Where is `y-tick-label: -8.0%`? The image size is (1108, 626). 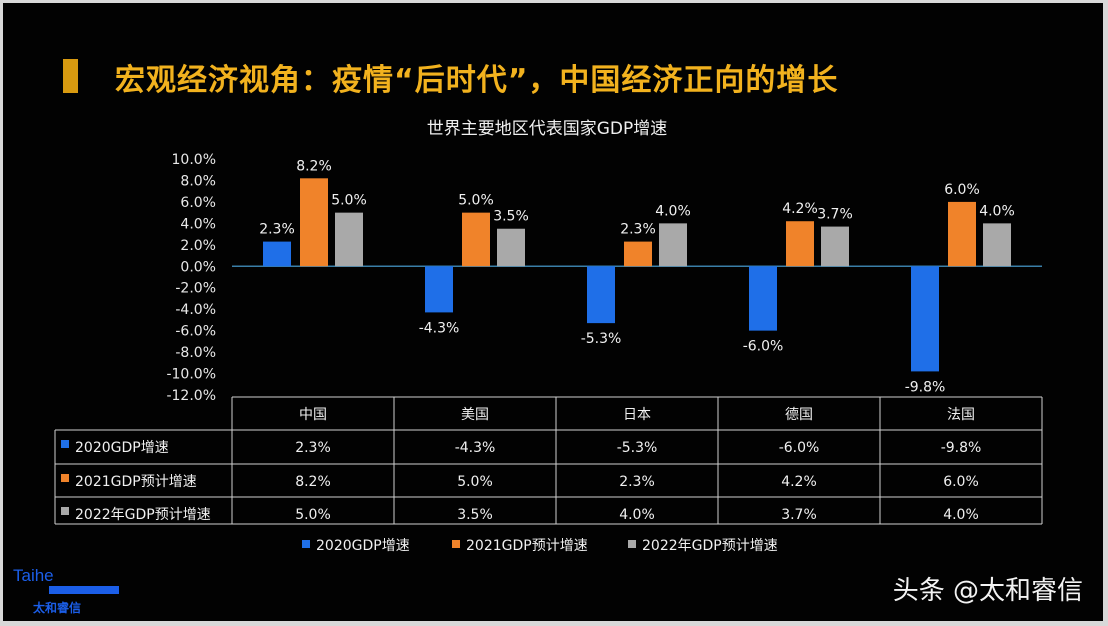 y-tick-label: -8.0% is located at coordinates (195, 353).